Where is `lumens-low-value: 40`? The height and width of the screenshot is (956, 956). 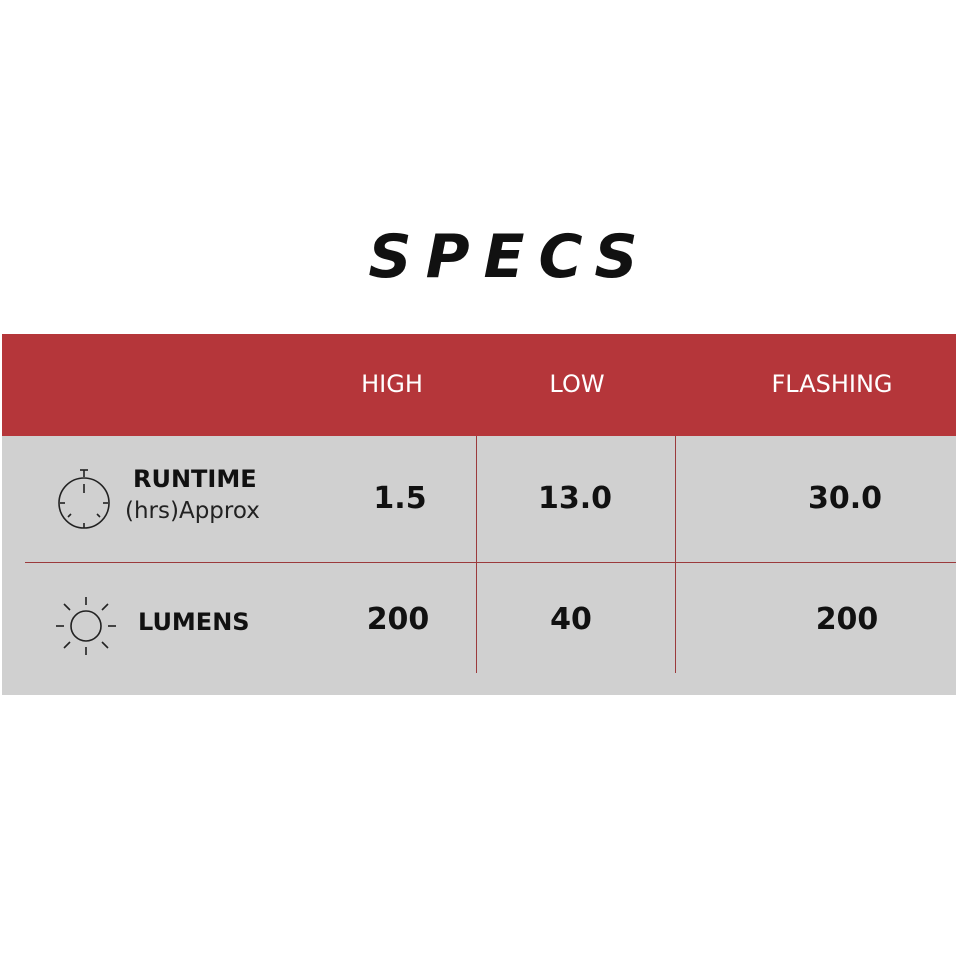
lumens-low-value: 40 is located at coordinates (571, 619).